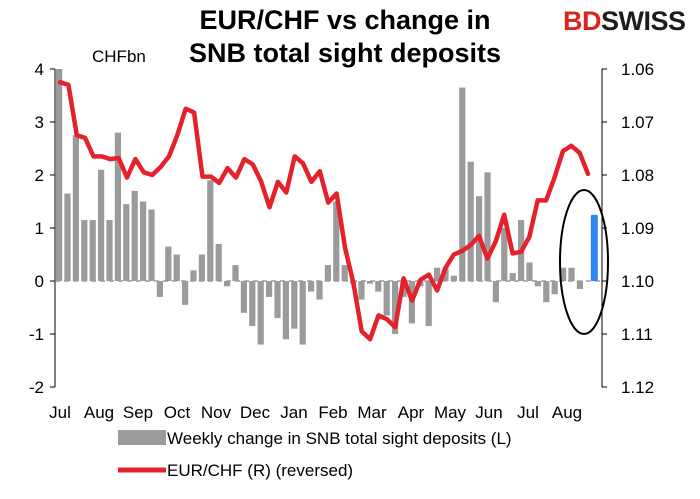  What do you see at coordinates (216, 412) in the screenshot?
I see `x-tick-label: Nov` at bounding box center [216, 412].